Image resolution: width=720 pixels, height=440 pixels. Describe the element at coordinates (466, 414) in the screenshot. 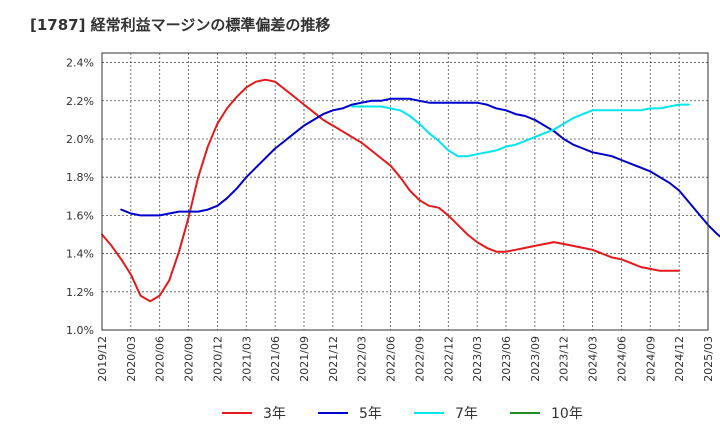

I see `legend-label: 7年` at that location.